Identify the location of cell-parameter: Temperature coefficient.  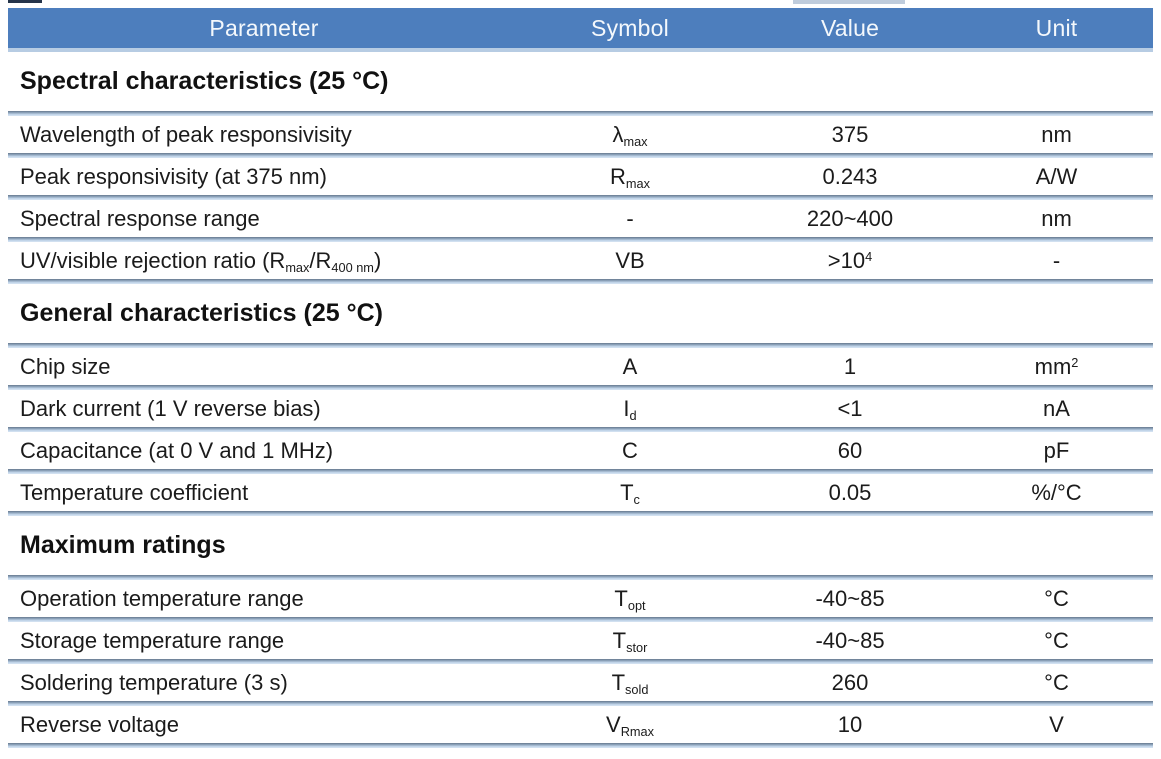
(134, 492).